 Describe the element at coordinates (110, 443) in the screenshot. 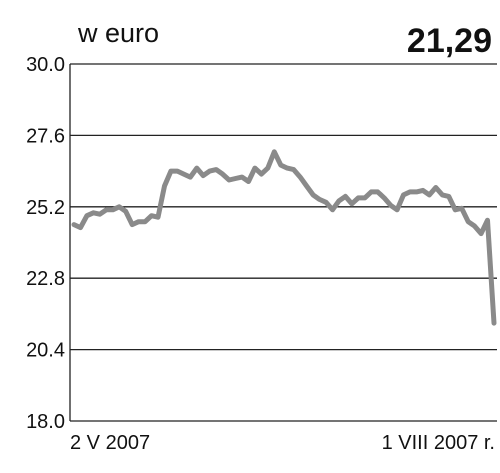

I see `x-start-label: 2 V 2007` at that location.